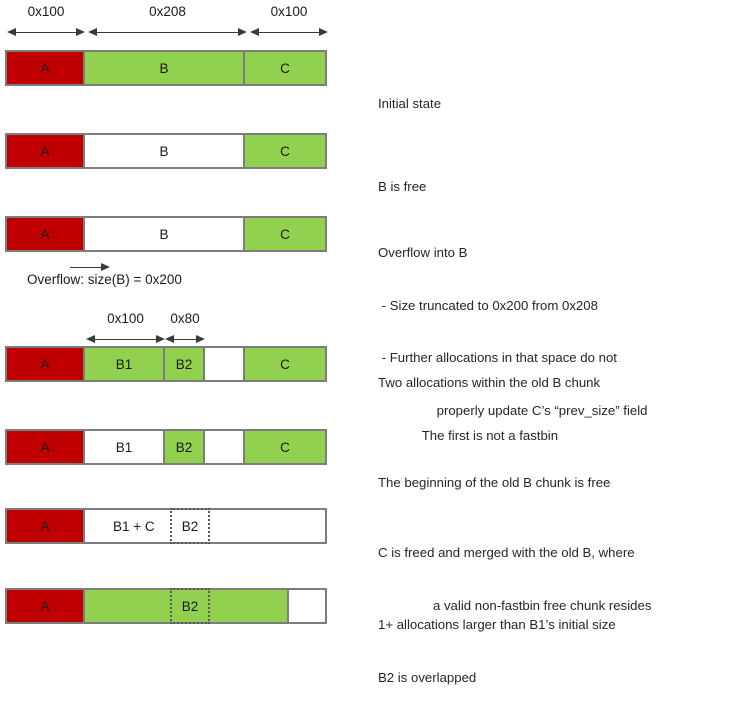 The height and width of the screenshot is (721, 749). I want to click on caption-b1-free: The beginning of the old B chunk is free, so click(494, 483).